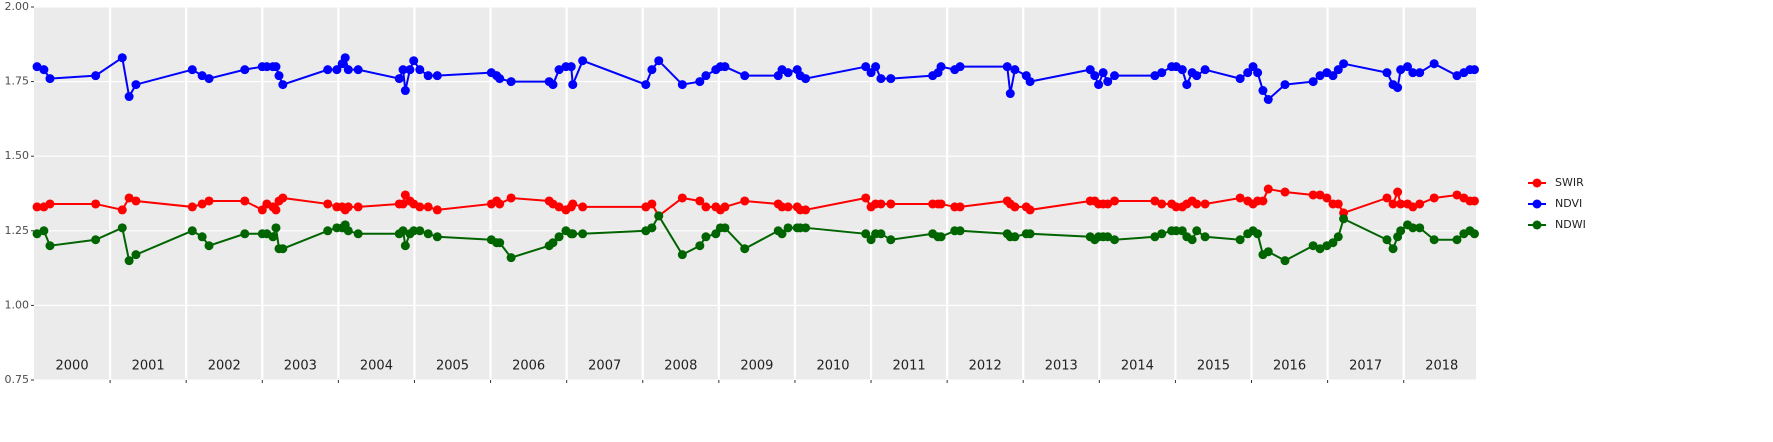  I want to click on year-label: 2005, so click(452, 366).